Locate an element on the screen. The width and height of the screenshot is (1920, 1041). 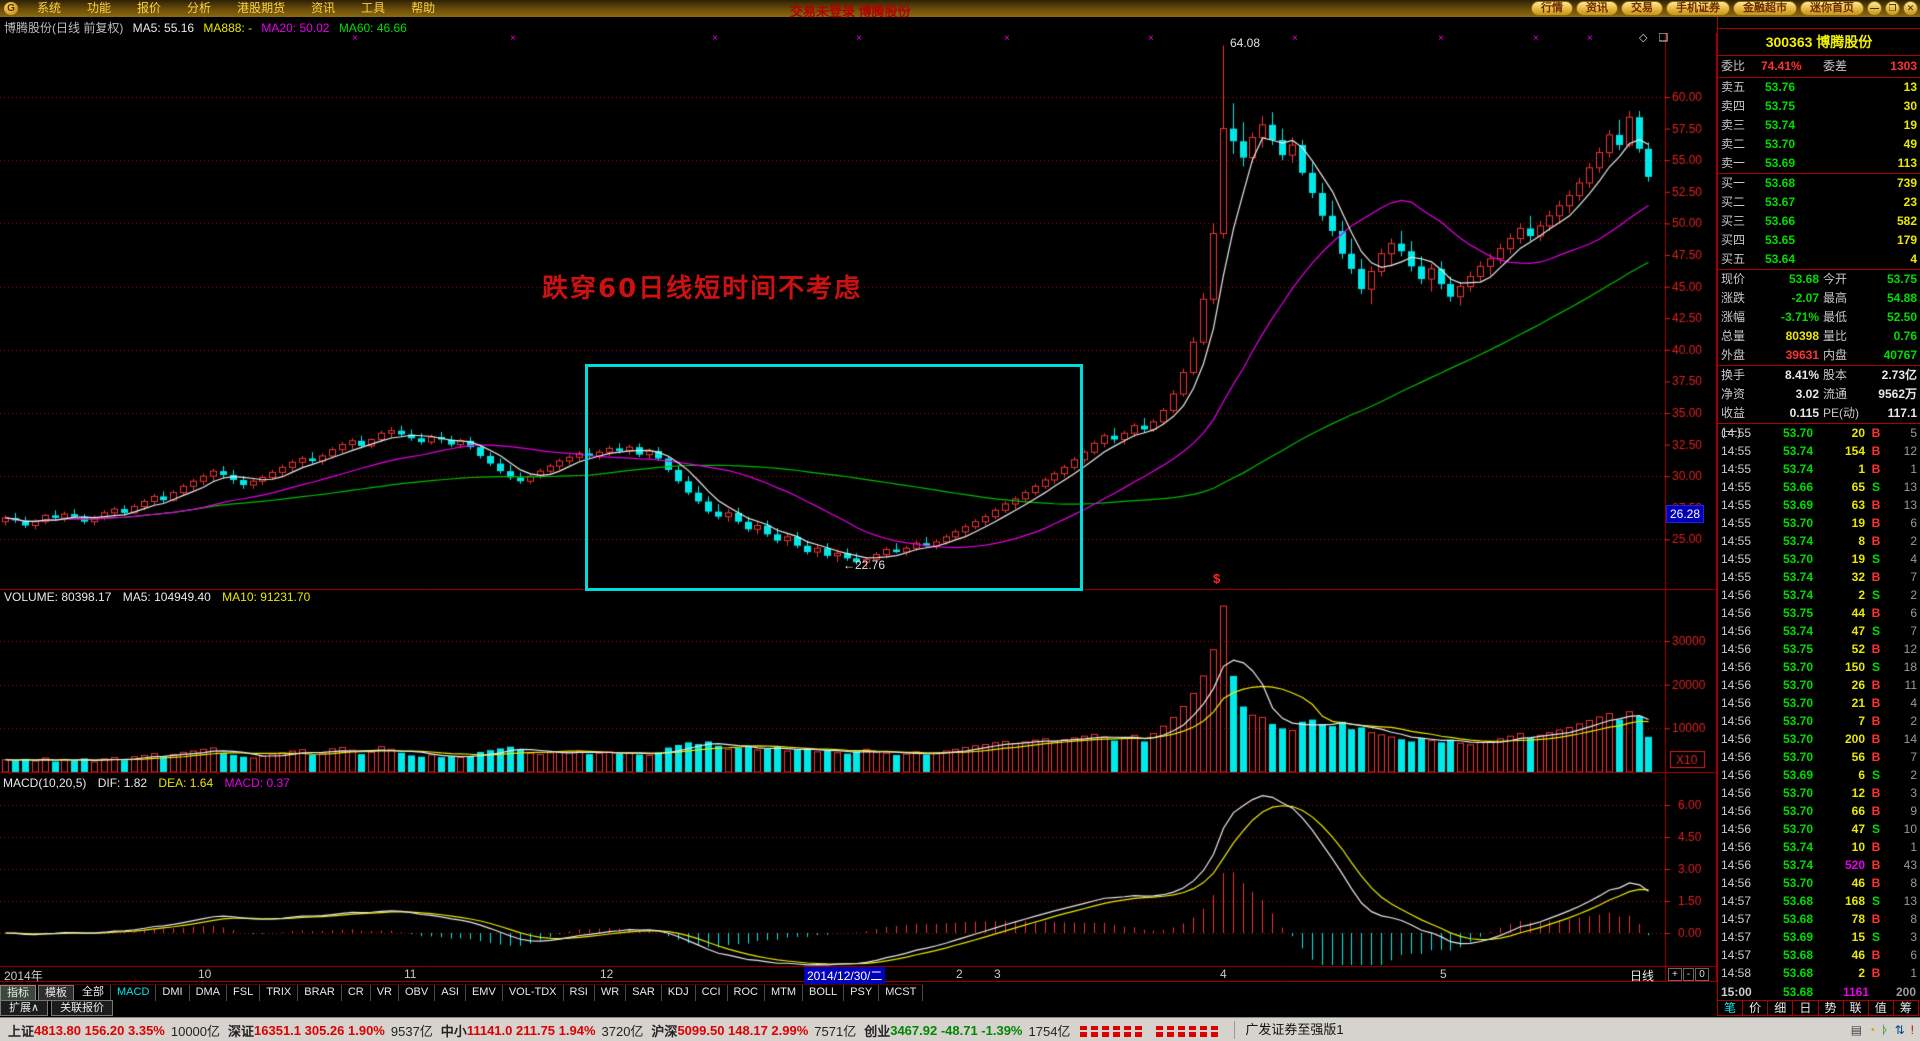
quick-button-交易: 交易 is located at coordinates (1642, 8).